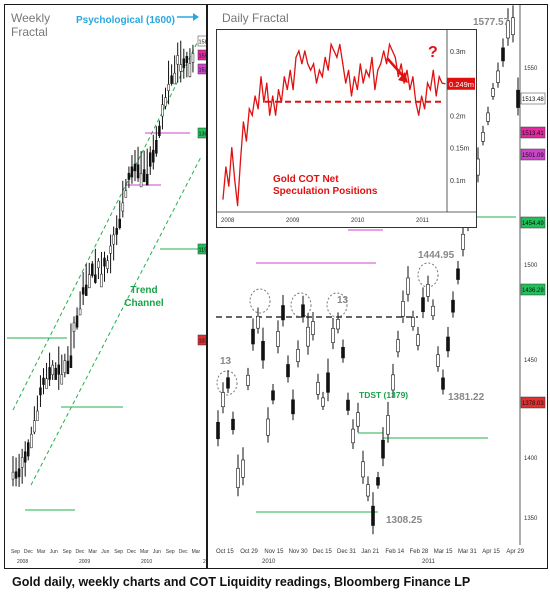 The width and height of the screenshot is (550, 594). Describe the element at coordinates (146, 562) in the screenshot. I see `weekly-year-tick-2: 2010` at that location.